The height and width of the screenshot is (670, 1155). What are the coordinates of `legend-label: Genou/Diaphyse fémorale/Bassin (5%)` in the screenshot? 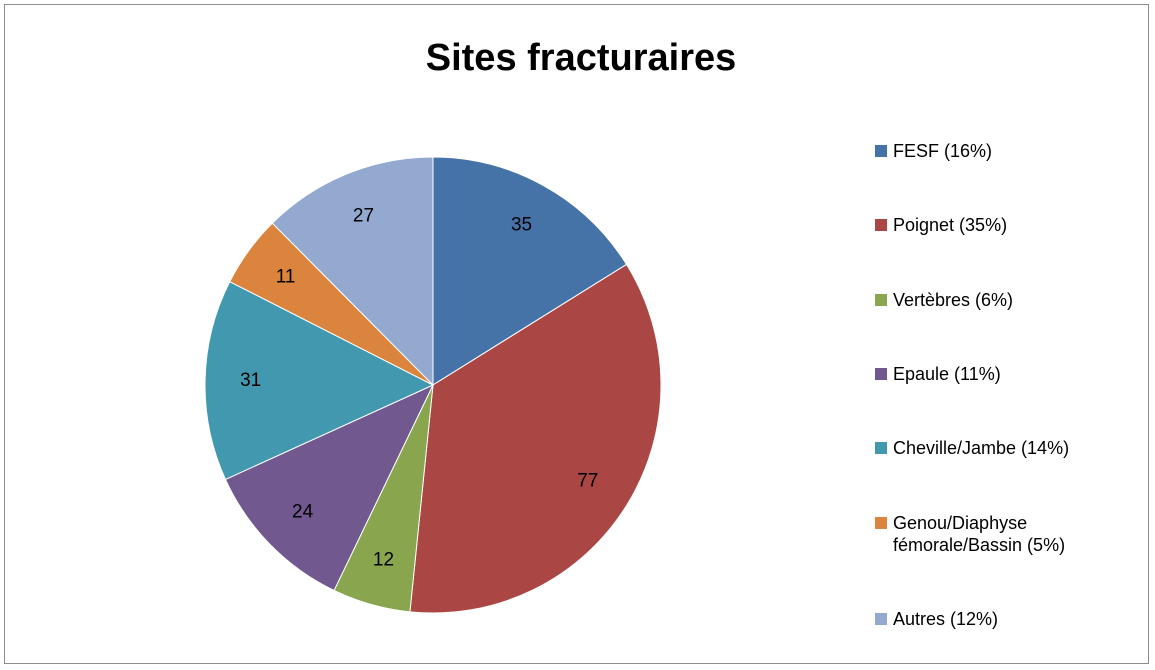 It's located at (979, 533).